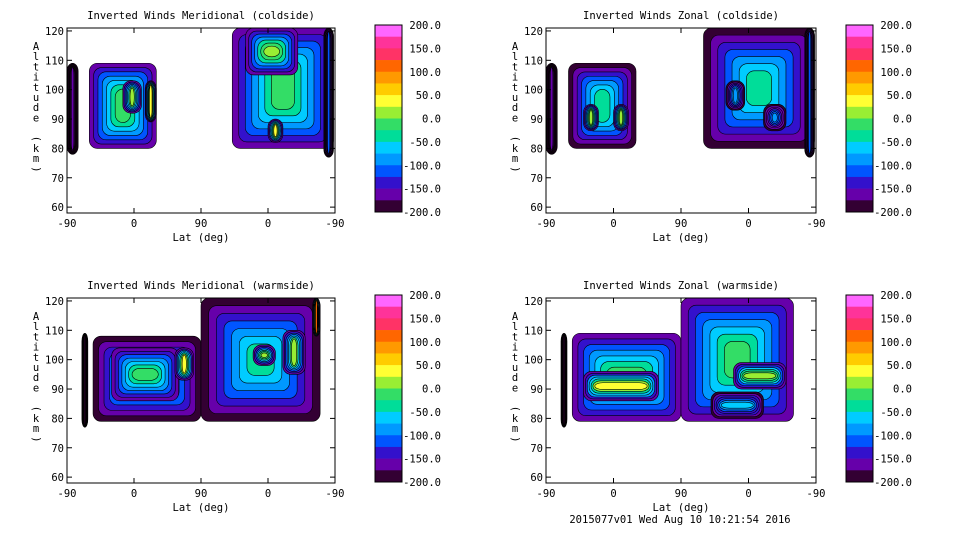 The image size is (960, 540). I want to click on colorbar-label: 100.0, so click(425, 73).